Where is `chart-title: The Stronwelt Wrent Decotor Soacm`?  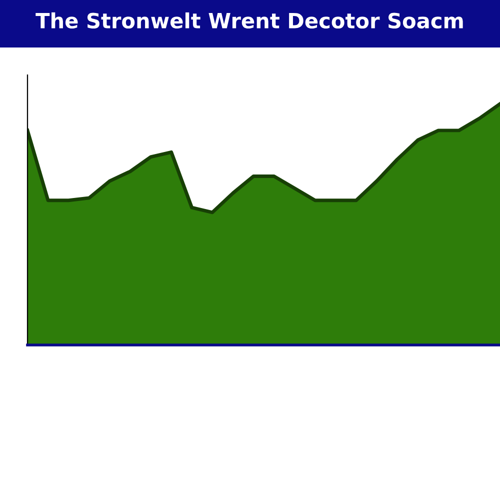 chart-title: The Stronwelt Wrent Decotor Soacm is located at coordinates (249, 20).